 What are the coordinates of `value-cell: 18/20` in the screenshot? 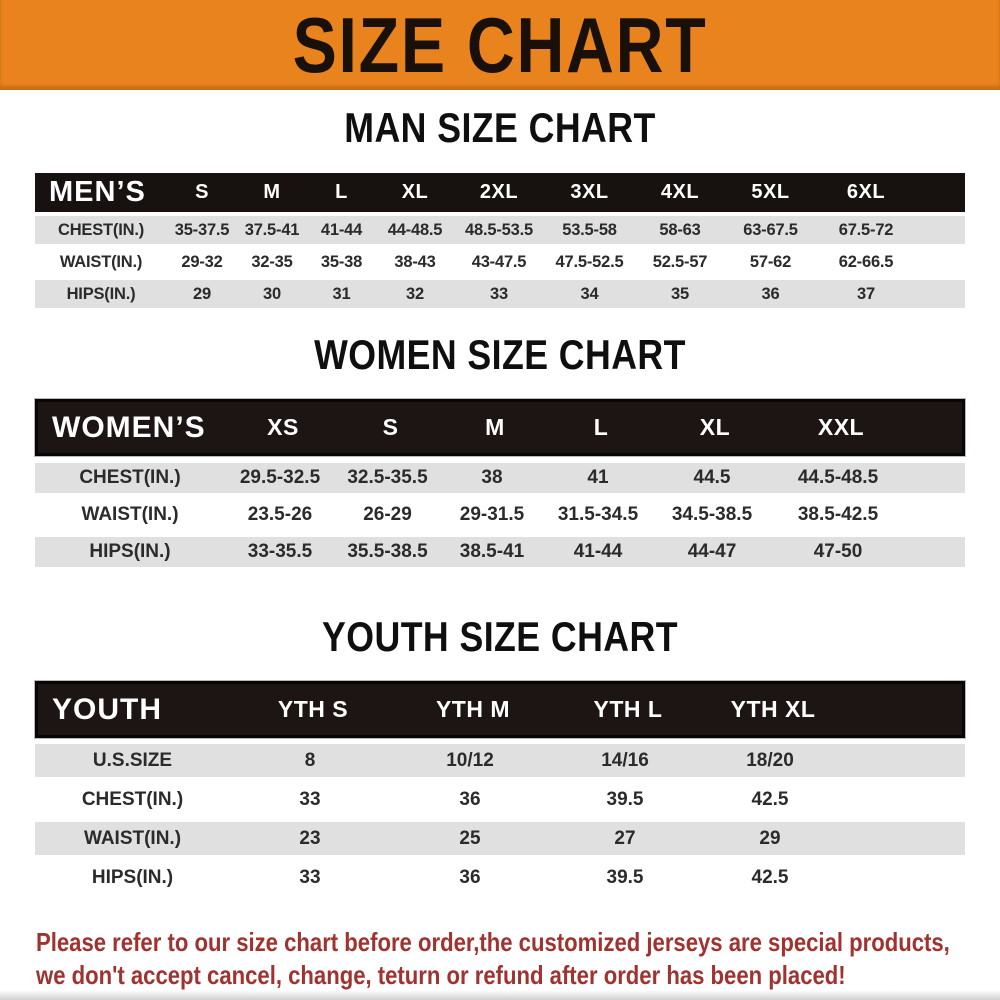 It's located at (770, 760).